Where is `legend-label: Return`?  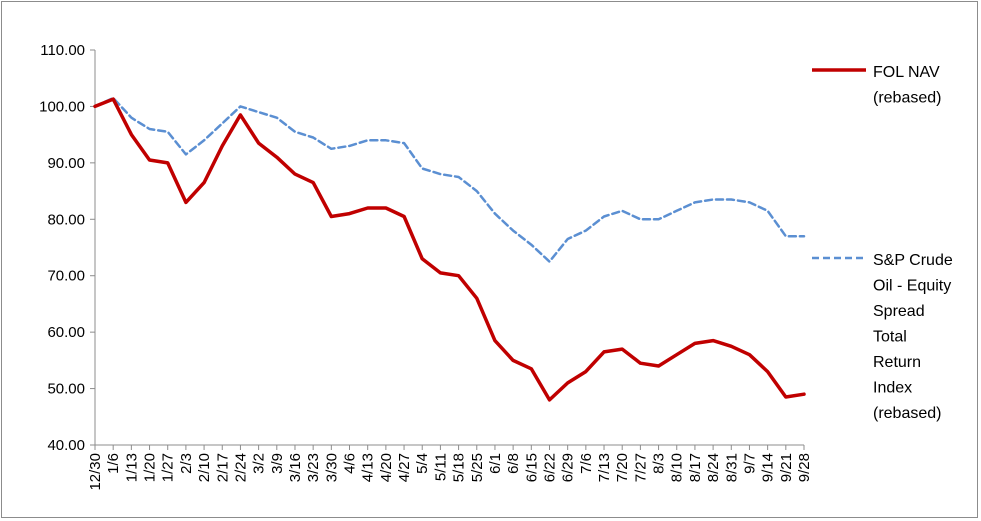
legend-label: Return is located at coordinates (897, 362).